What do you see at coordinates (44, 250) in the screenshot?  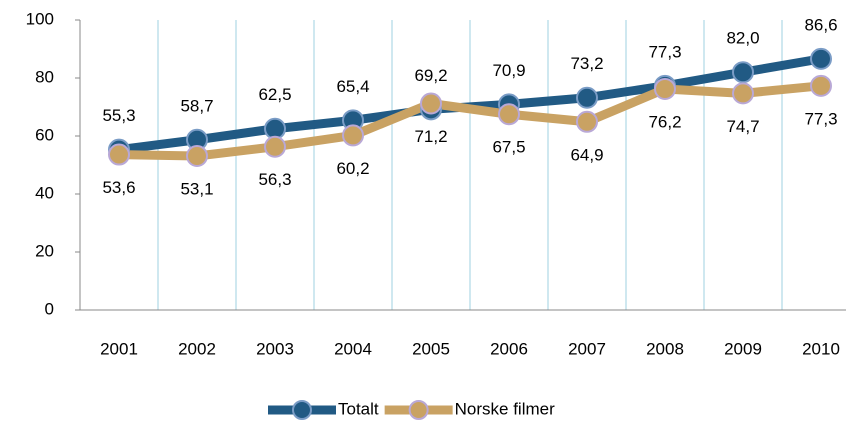 I see `y-tick-label: 20` at bounding box center [44, 250].